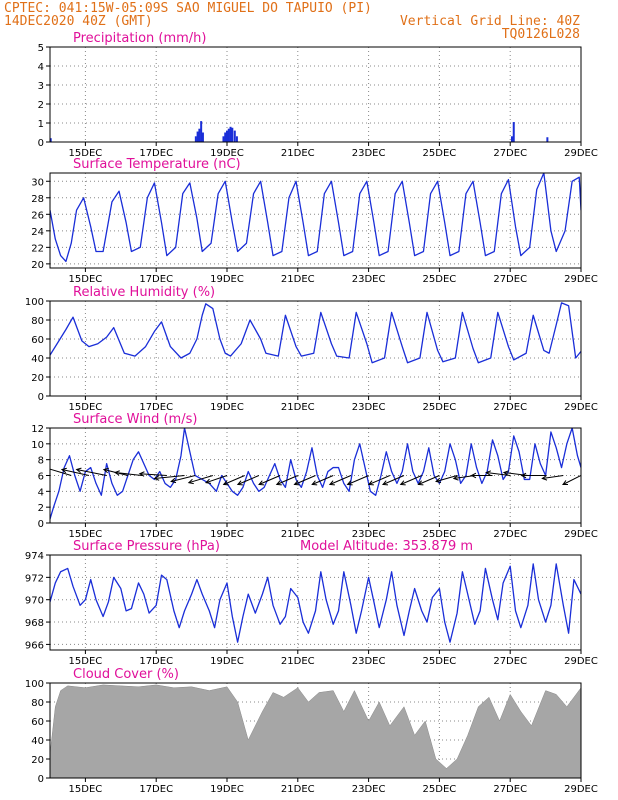  I want to click on rh-frame, so click(315, 348).